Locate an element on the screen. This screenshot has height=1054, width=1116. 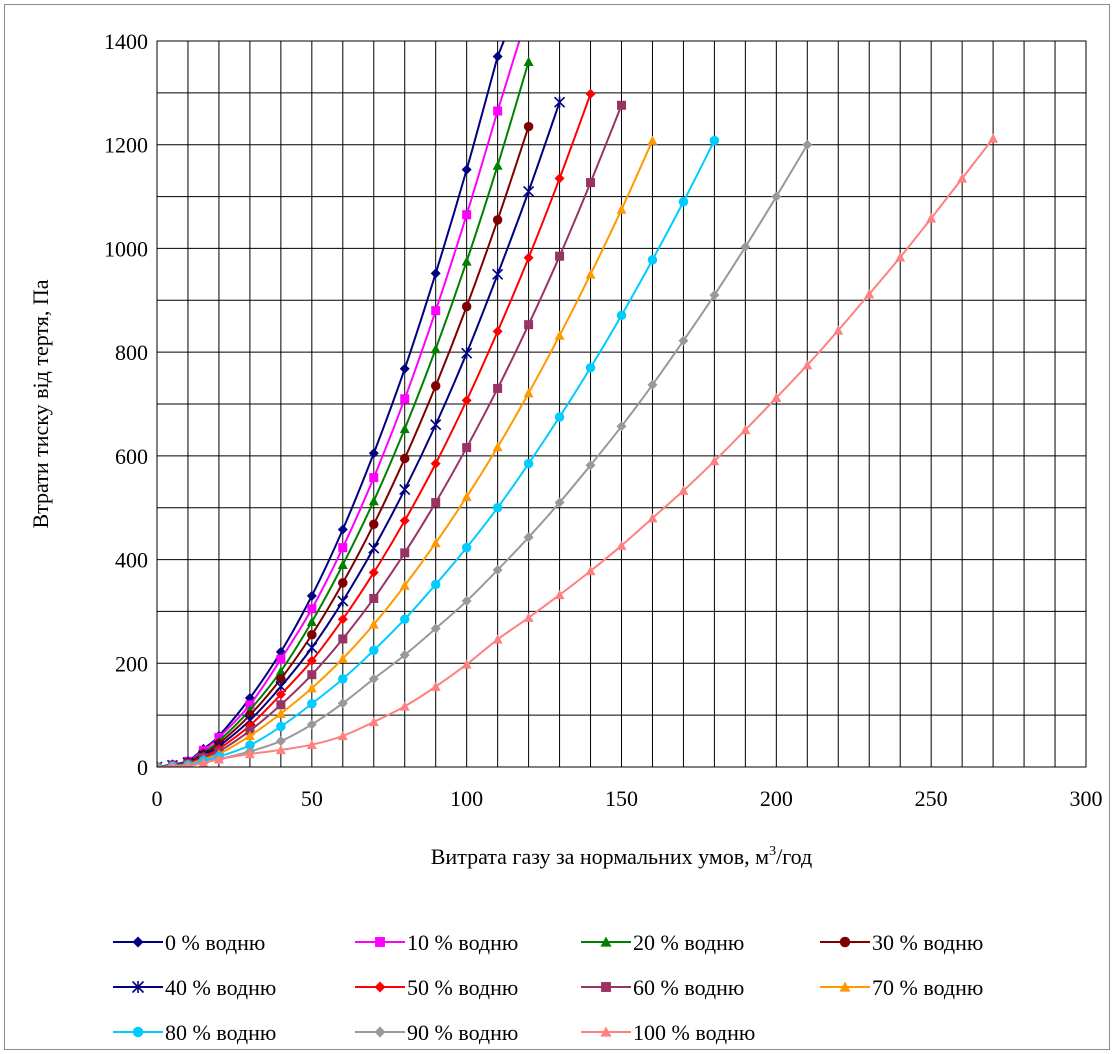
x-tick-label: 150 is located at coordinates (621, 798).